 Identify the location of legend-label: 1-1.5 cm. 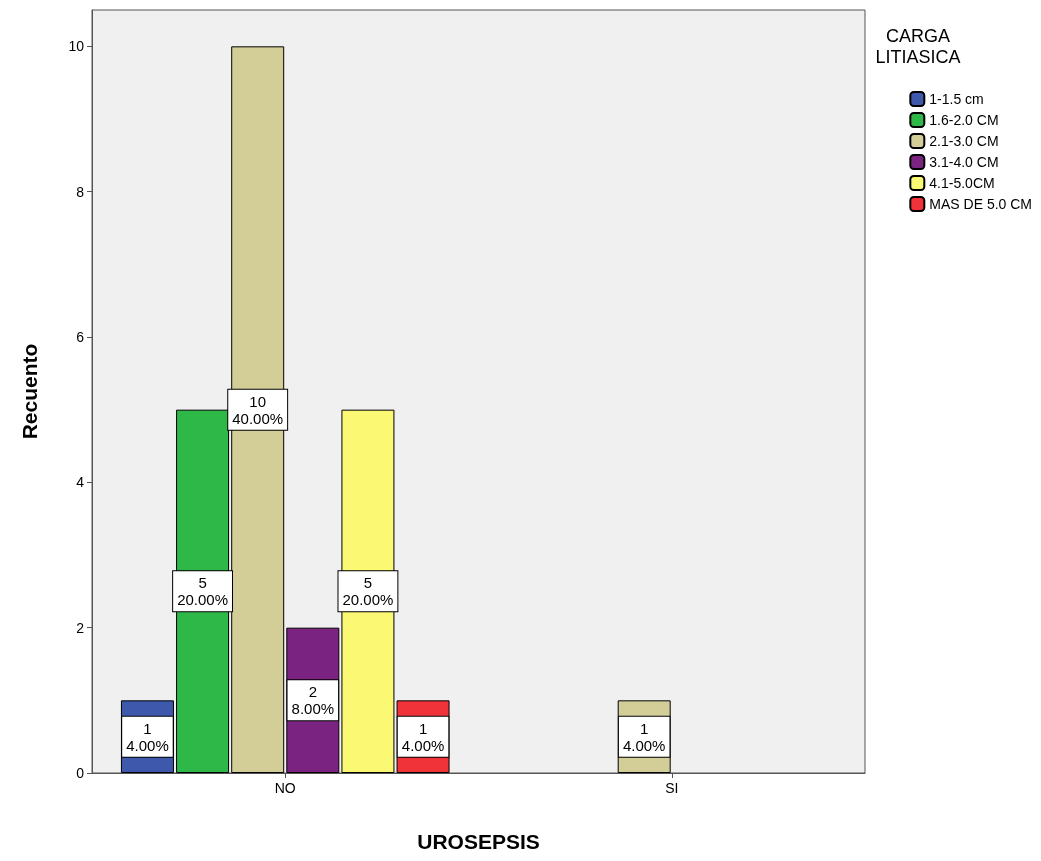
(956, 99).